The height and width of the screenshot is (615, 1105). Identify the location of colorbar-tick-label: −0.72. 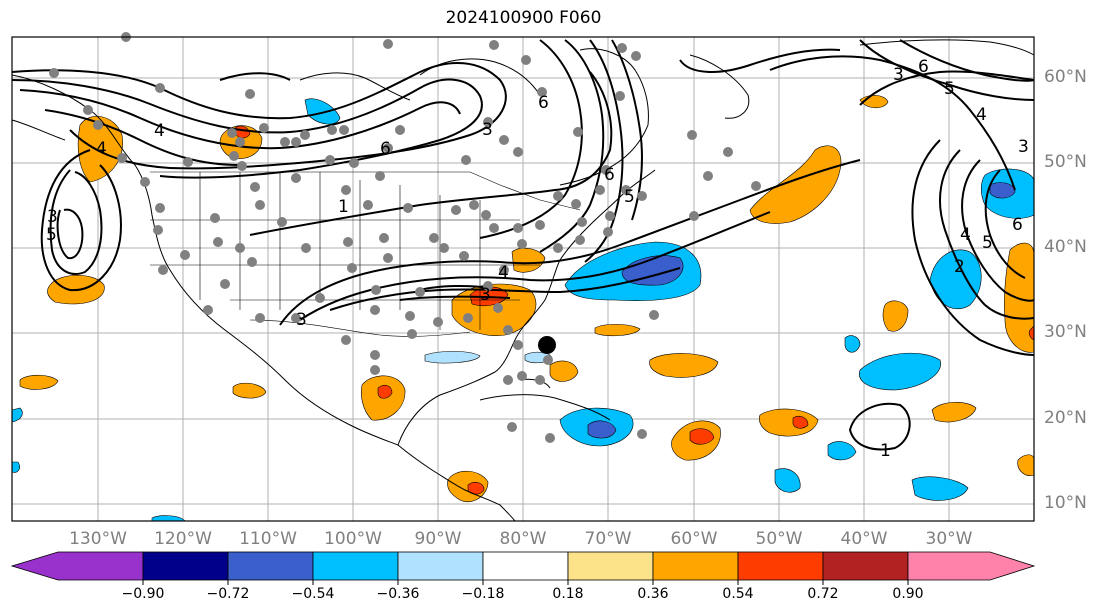
(228, 594).